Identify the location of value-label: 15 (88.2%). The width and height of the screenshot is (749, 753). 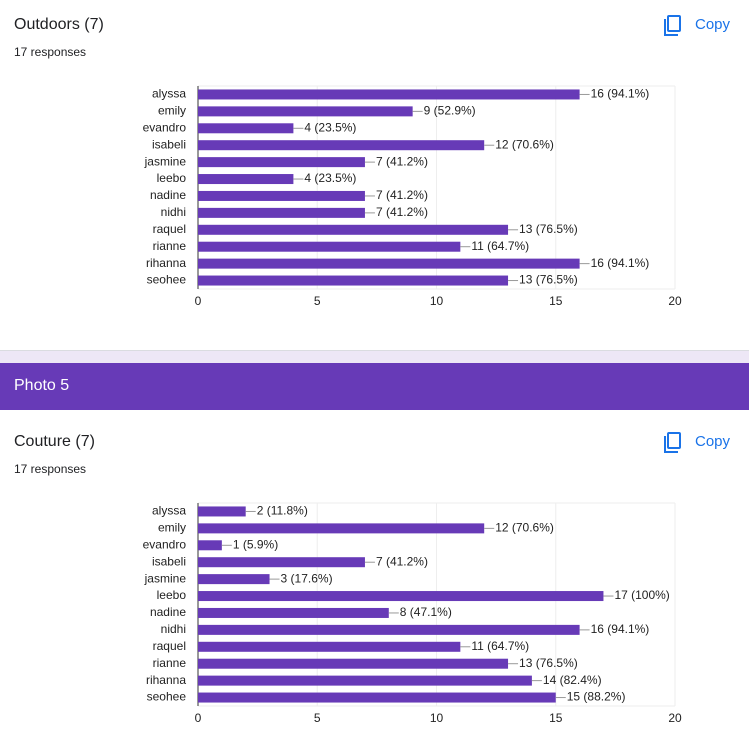
(596, 697).